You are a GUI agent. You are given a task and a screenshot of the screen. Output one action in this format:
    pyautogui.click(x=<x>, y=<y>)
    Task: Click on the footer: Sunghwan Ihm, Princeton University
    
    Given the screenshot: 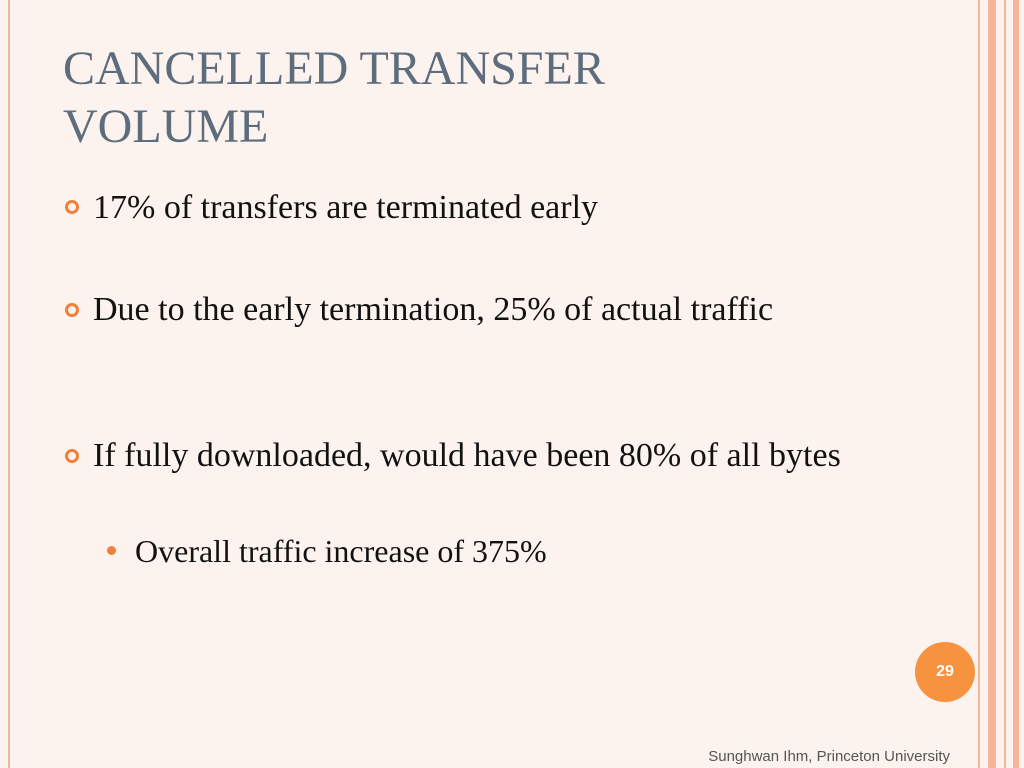 What is the action you would take?
    pyautogui.click(x=829, y=756)
    